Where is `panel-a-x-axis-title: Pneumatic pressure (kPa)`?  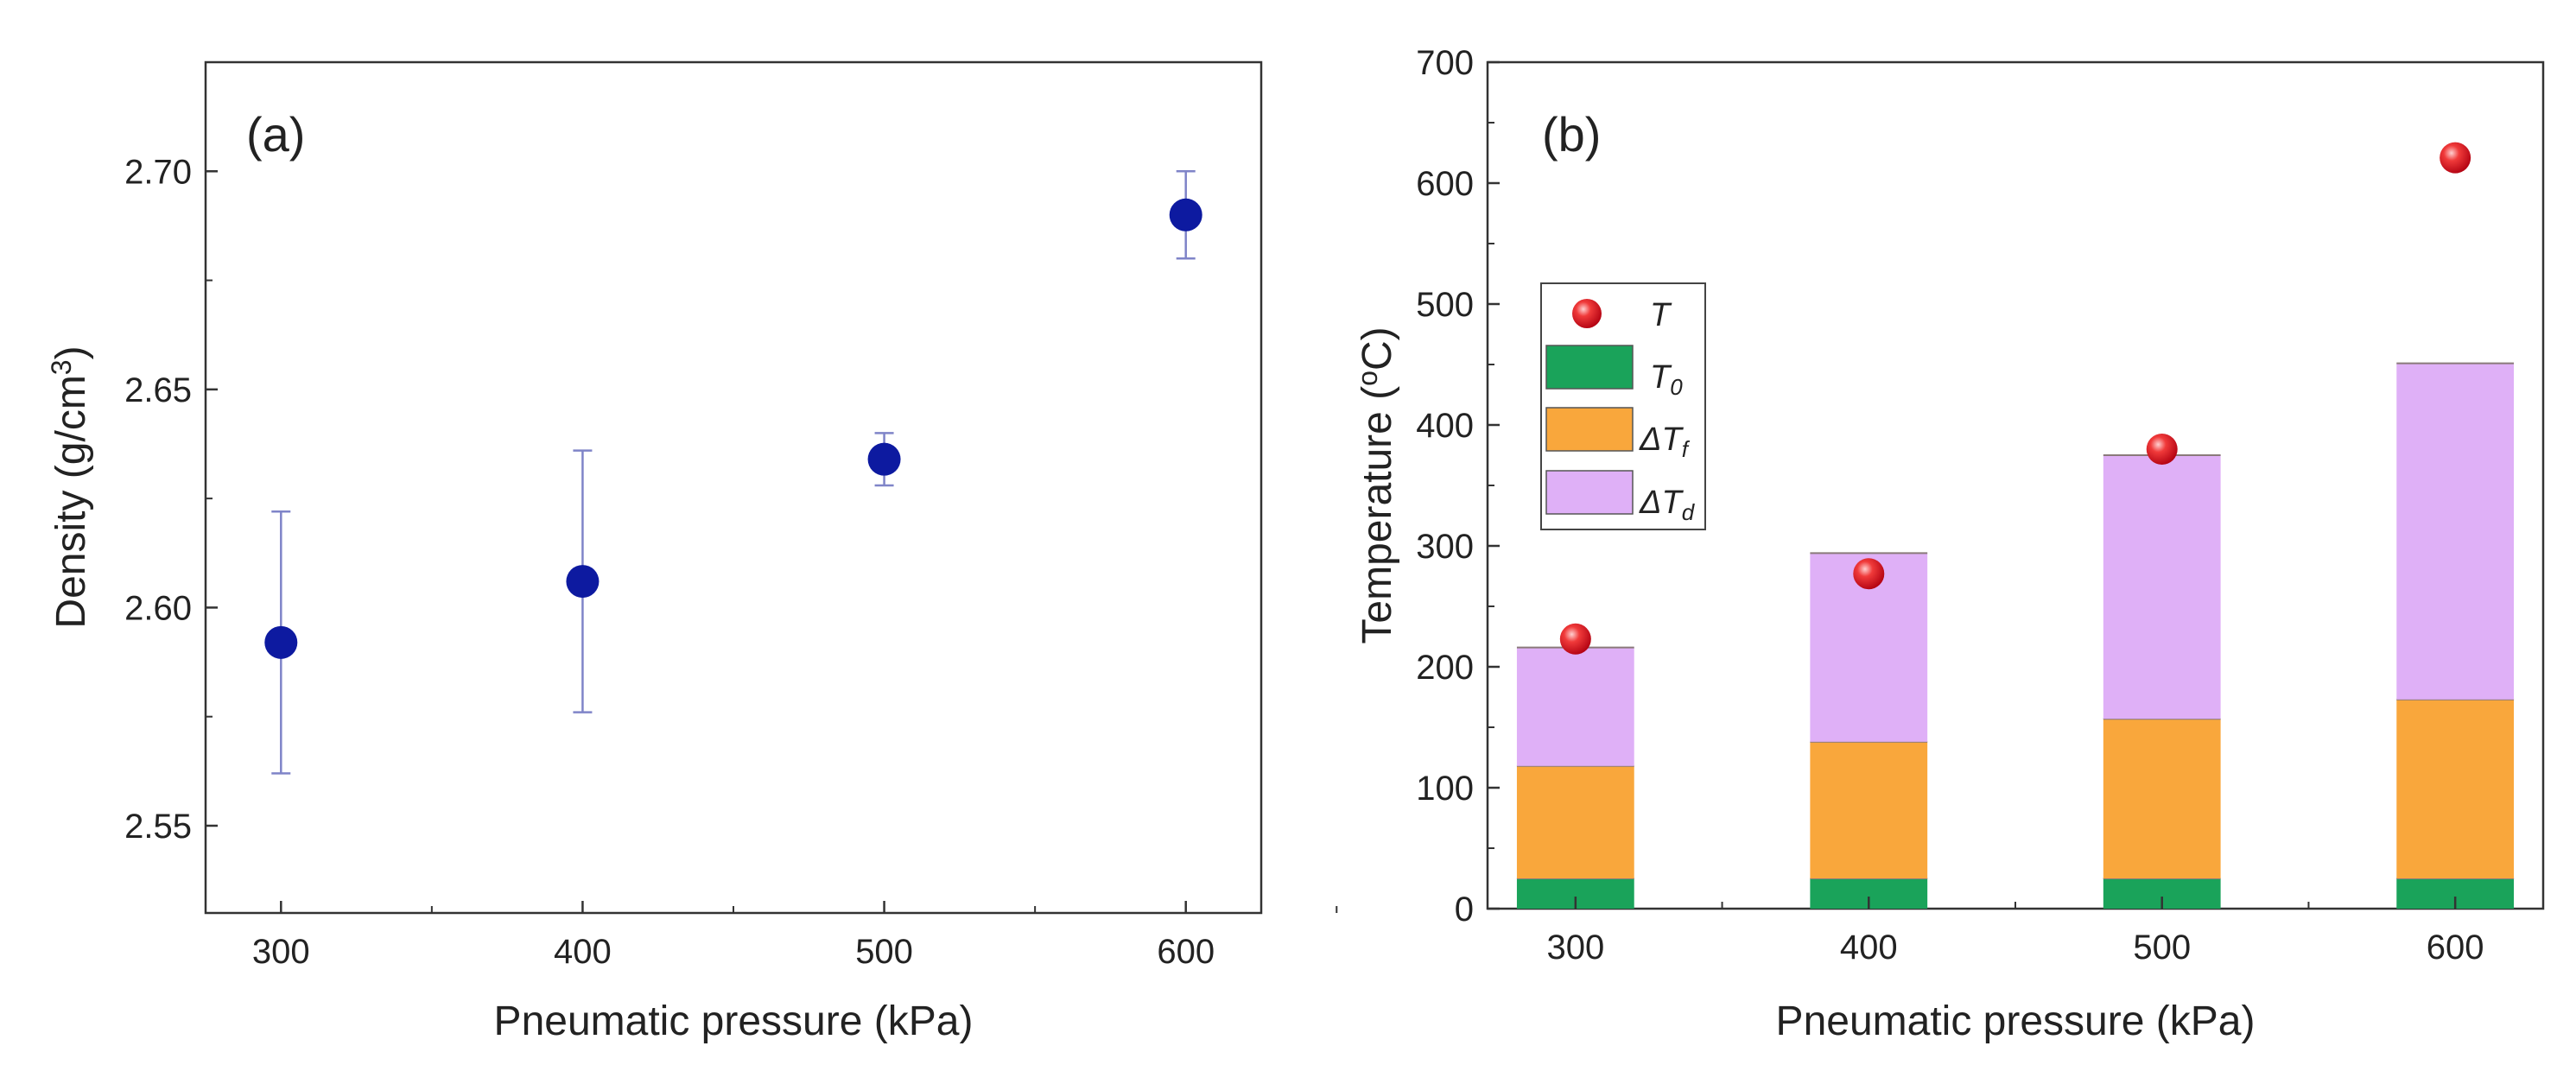 panel-a-x-axis-title: Pneumatic pressure (kPa) is located at coordinates (734, 1021).